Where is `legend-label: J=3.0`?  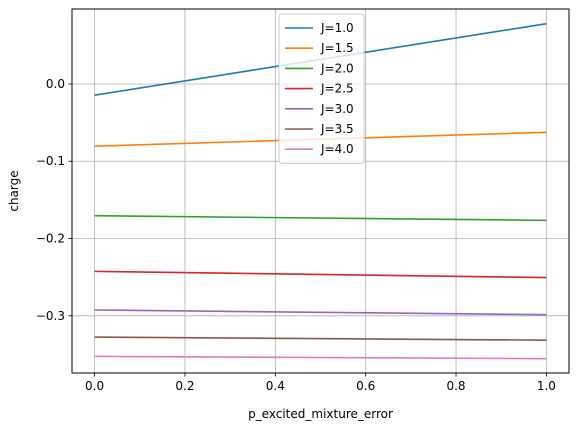 legend-label: J=3.0 is located at coordinates (337, 109).